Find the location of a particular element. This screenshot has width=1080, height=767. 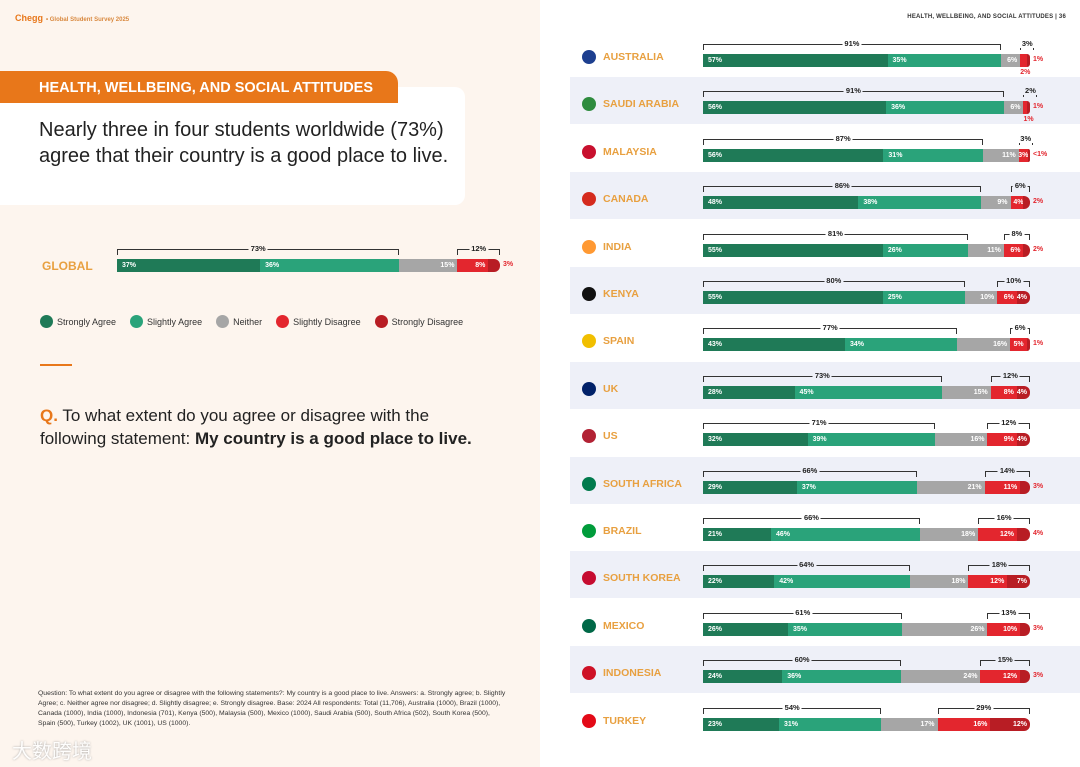

bar-segment-slightly-disagree: 12% is located at coordinates (1000, 677).